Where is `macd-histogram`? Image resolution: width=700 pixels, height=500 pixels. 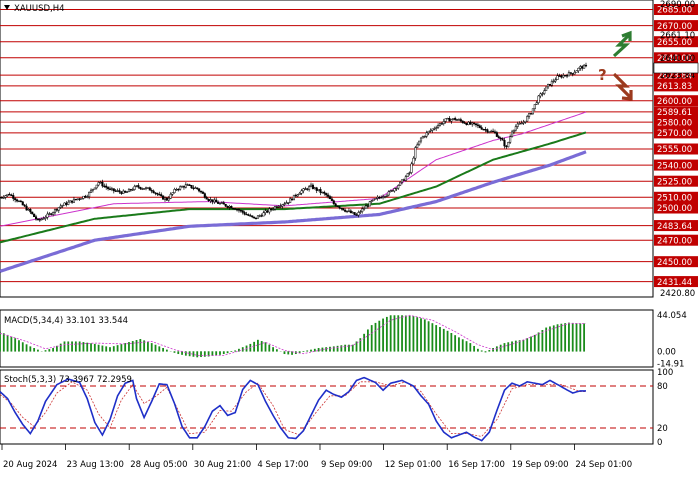
macd-histogram is located at coordinates (293, 336).